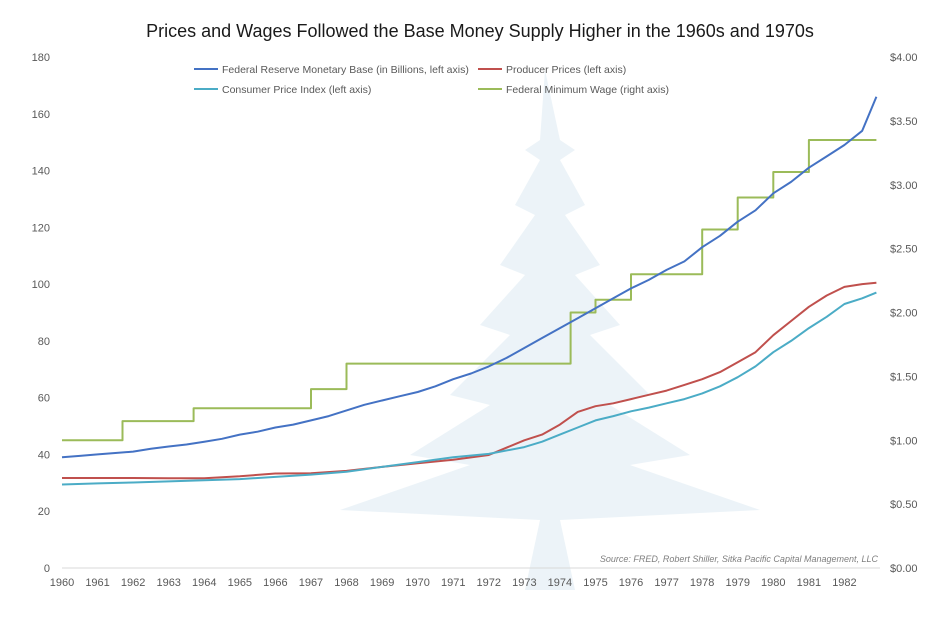  I want to click on left-tick-label: 20, so click(44, 512).